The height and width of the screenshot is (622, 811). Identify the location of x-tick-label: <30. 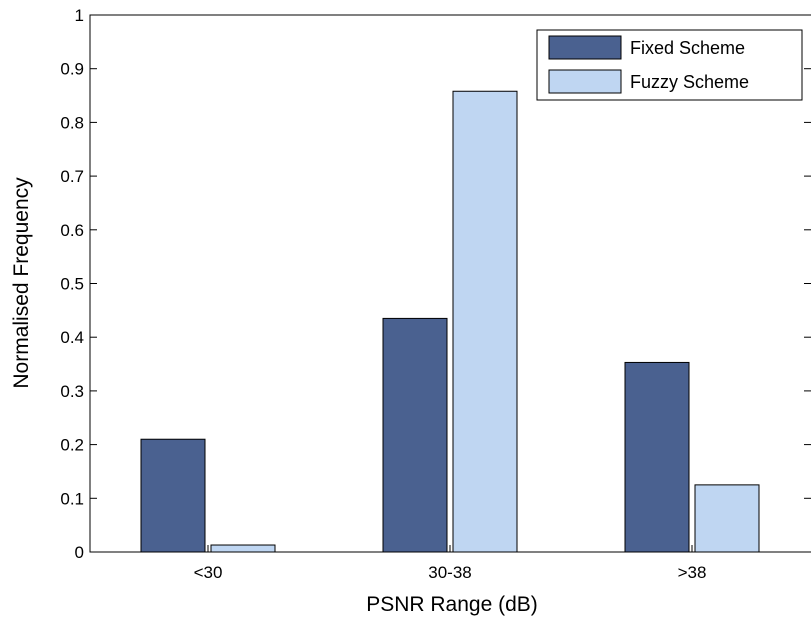
(208, 572).